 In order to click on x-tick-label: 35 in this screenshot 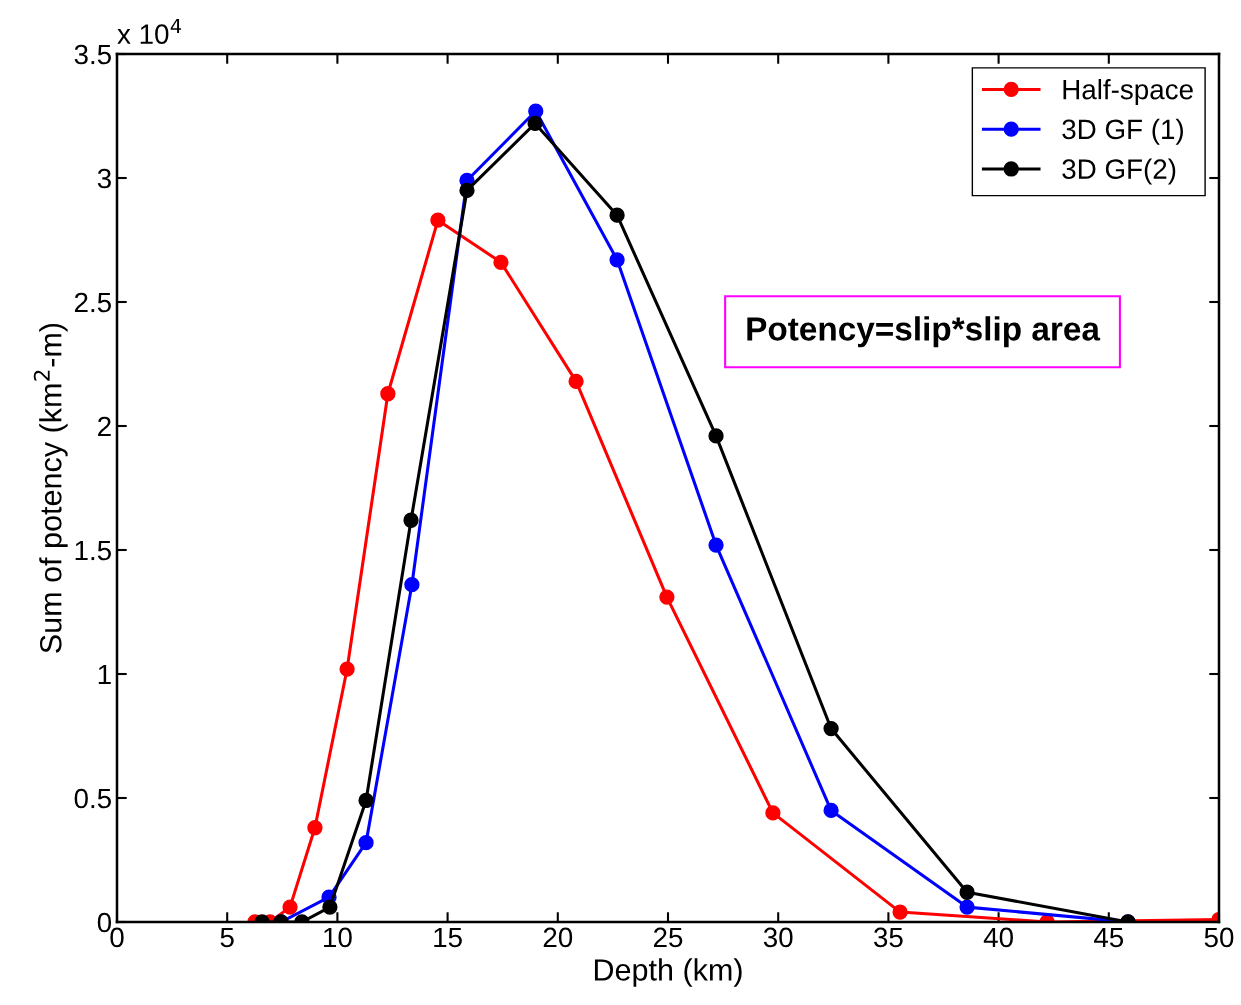, I will do `click(888, 937)`.